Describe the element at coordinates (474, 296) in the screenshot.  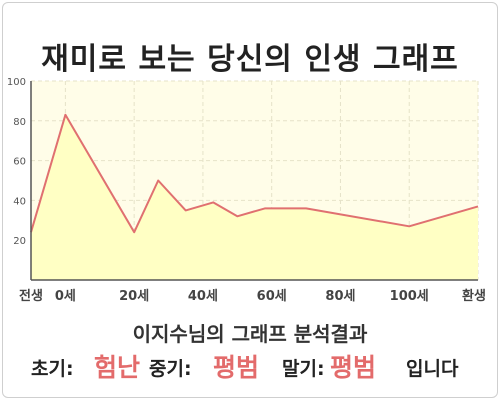
I see `x-tick-label: 환생` at that location.